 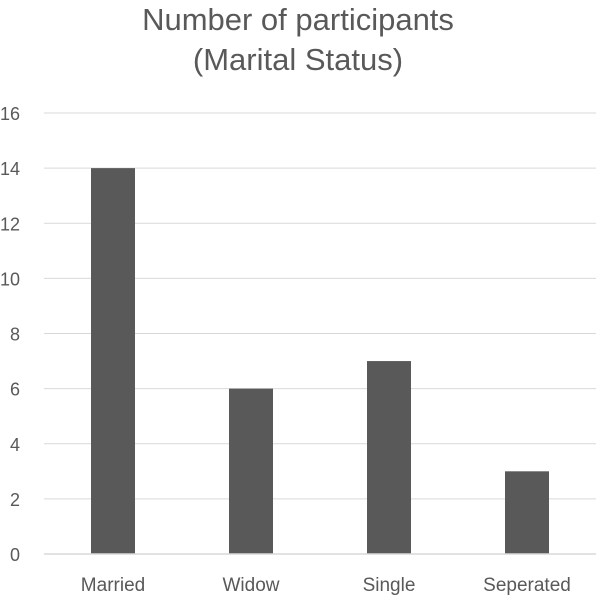 What do you see at coordinates (251, 471) in the screenshot?
I see `bar-widow` at bounding box center [251, 471].